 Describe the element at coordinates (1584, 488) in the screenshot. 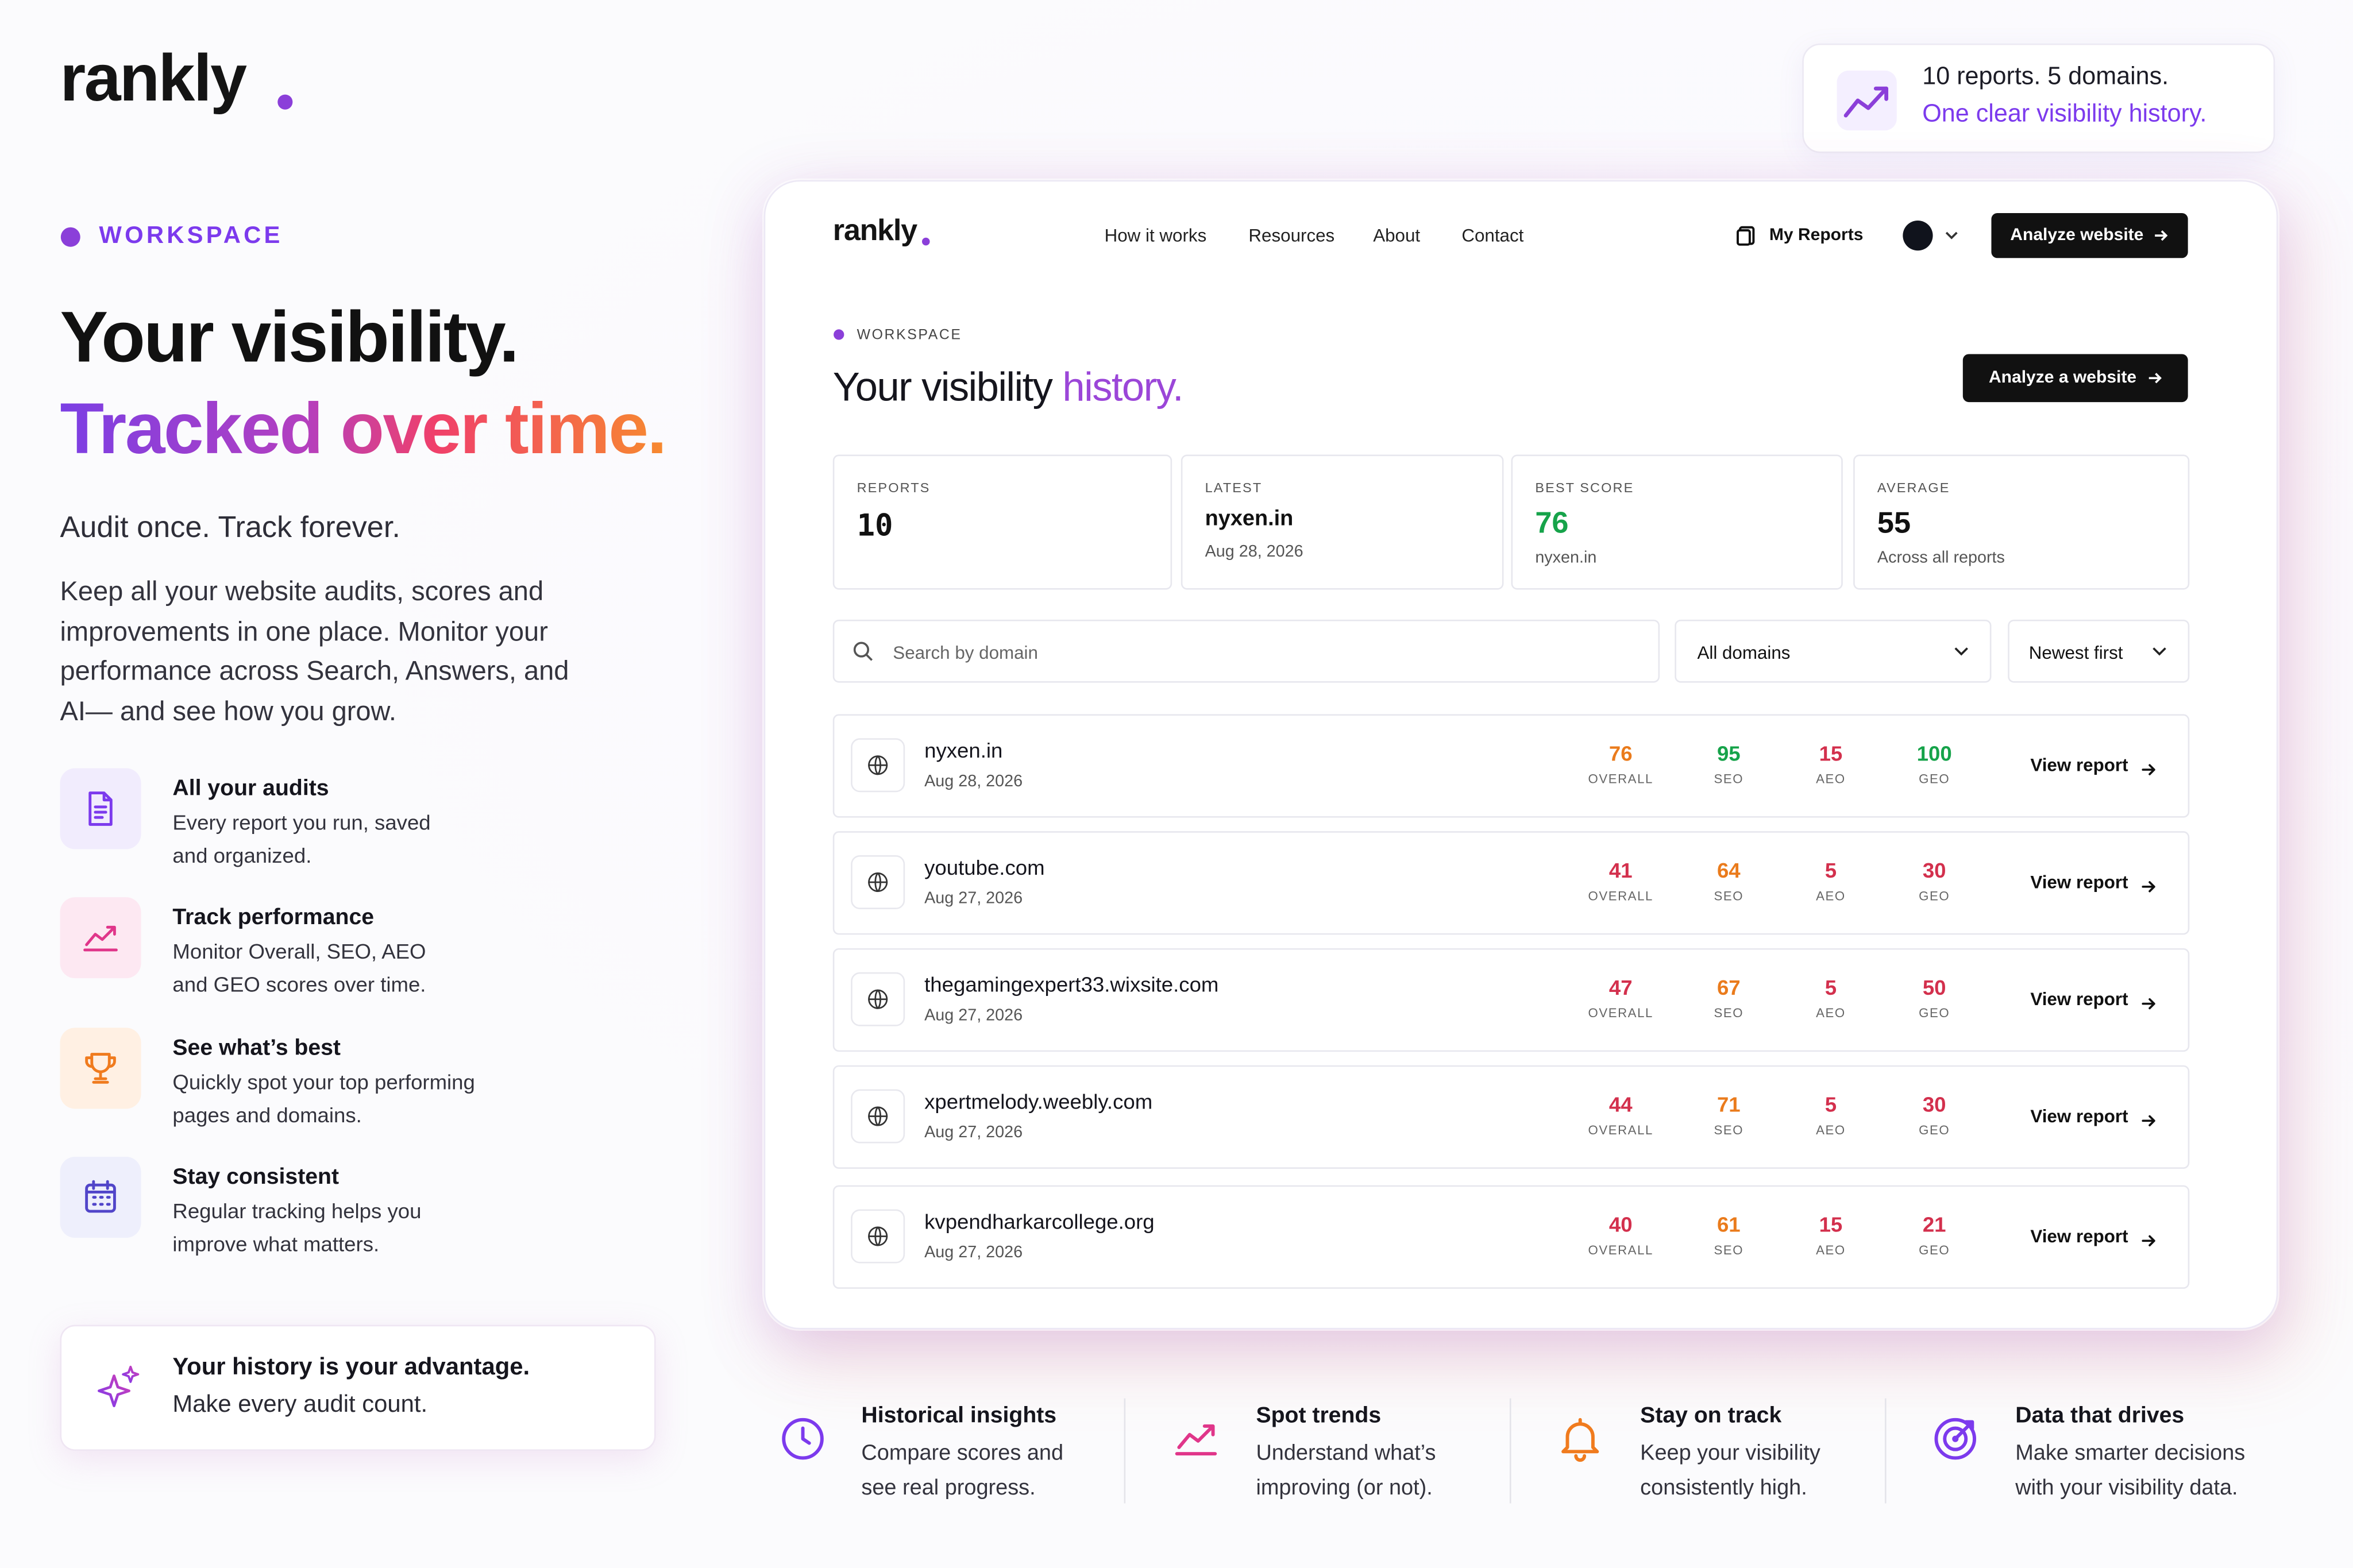

I see `stat-label: BEST SCORE` at that location.